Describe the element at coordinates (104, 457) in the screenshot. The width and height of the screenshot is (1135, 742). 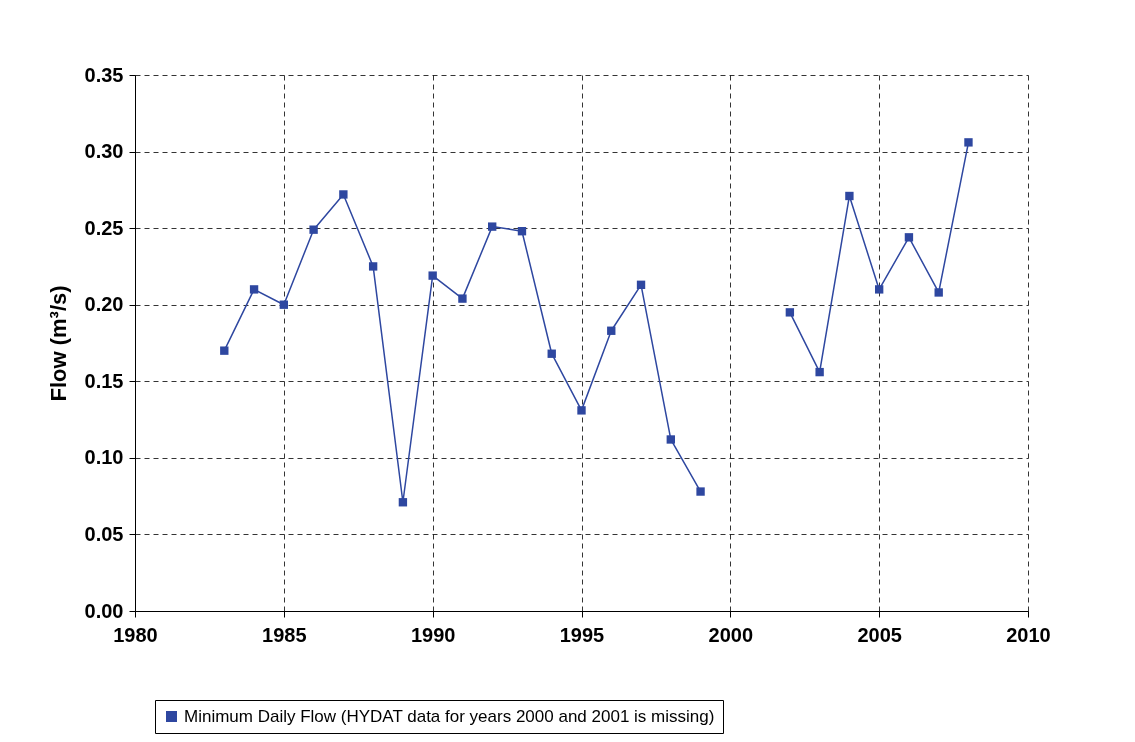
I see `y-tick-label: 0.10` at that location.